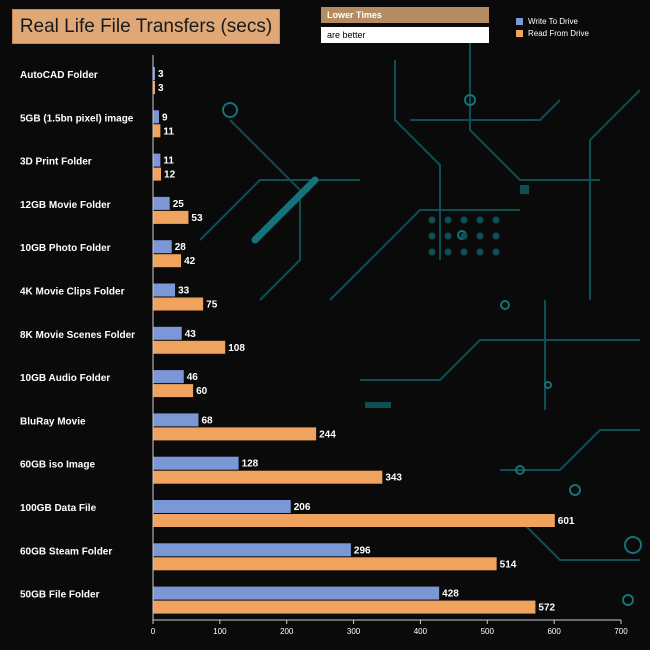  I want to click on read-value-label: 75, so click(212, 305).